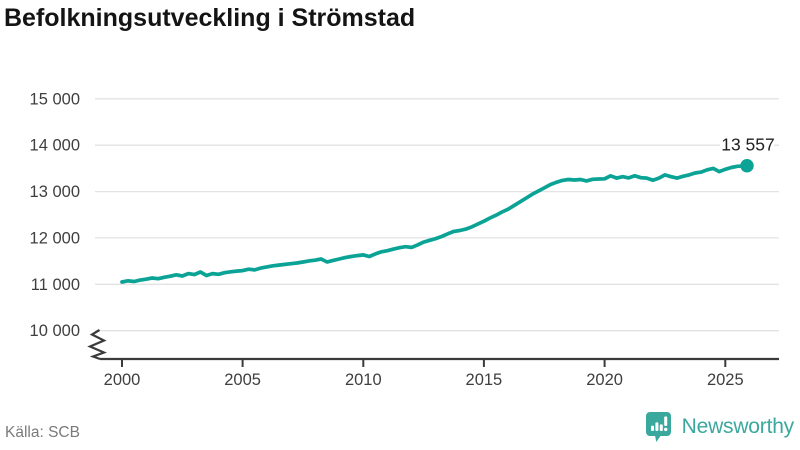 The image size is (800, 450). Describe the element at coordinates (55, 192) in the screenshot. I see `y-tick-label: 13 000` at that location.